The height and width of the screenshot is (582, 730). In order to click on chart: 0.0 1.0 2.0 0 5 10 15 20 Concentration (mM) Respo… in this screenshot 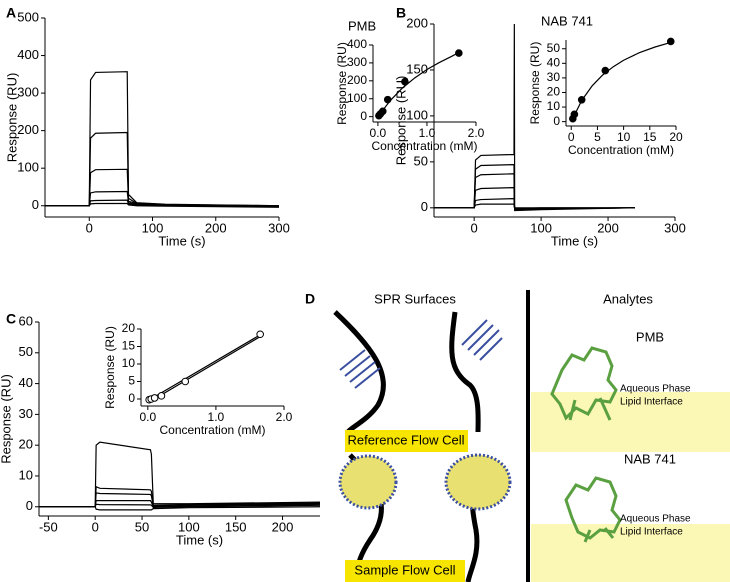, I will do `click(197, 379)`.